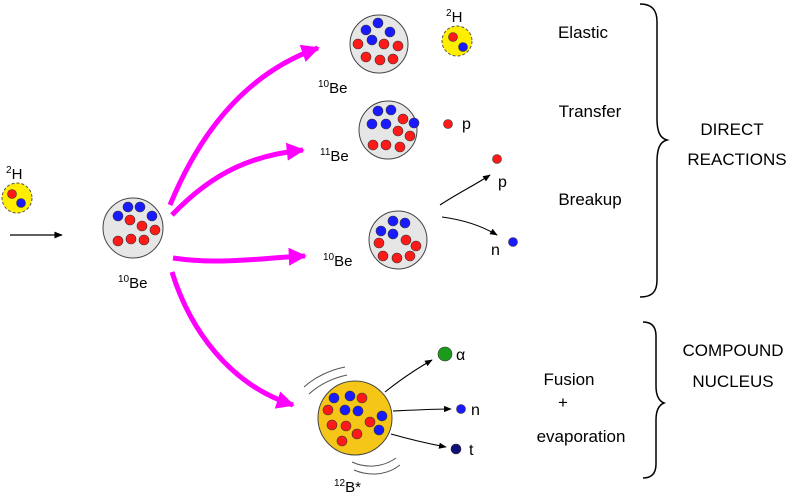 The image size is (803, 499). Describe the element at coordinates (445, 354) in the screenshot. I see `alpha-particle` at that location.